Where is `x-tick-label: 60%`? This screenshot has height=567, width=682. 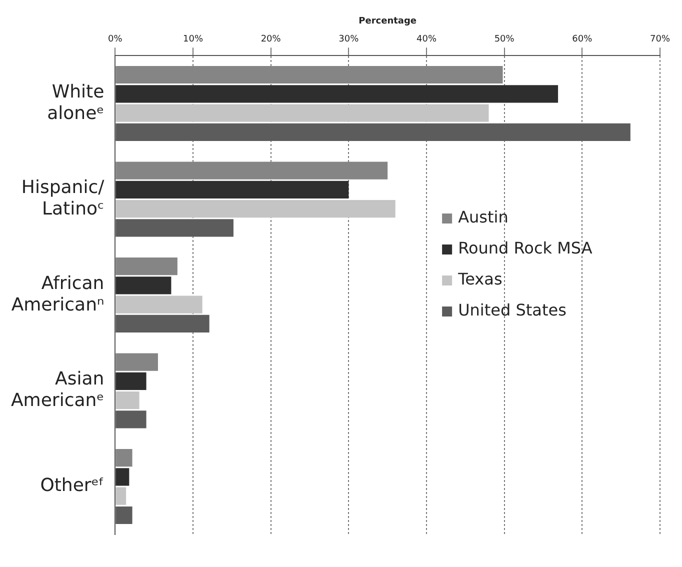 x-tick-label: 60% is located at coordinates (582, 39).